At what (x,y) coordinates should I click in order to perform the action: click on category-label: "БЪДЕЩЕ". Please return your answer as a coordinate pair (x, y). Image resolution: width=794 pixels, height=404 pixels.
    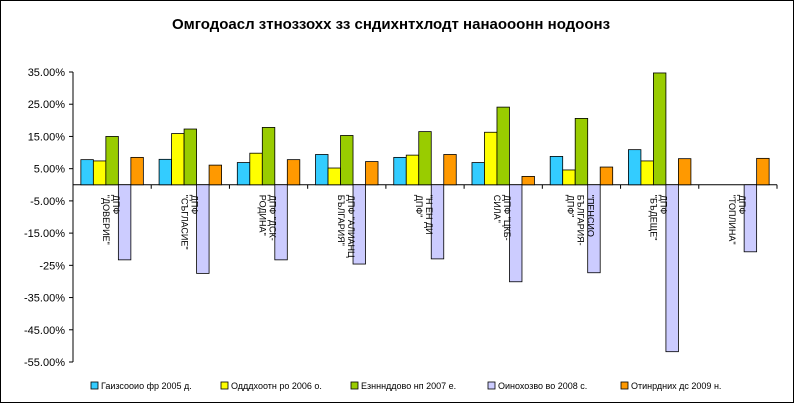
    Looking at the image, I should click on (654, 218).